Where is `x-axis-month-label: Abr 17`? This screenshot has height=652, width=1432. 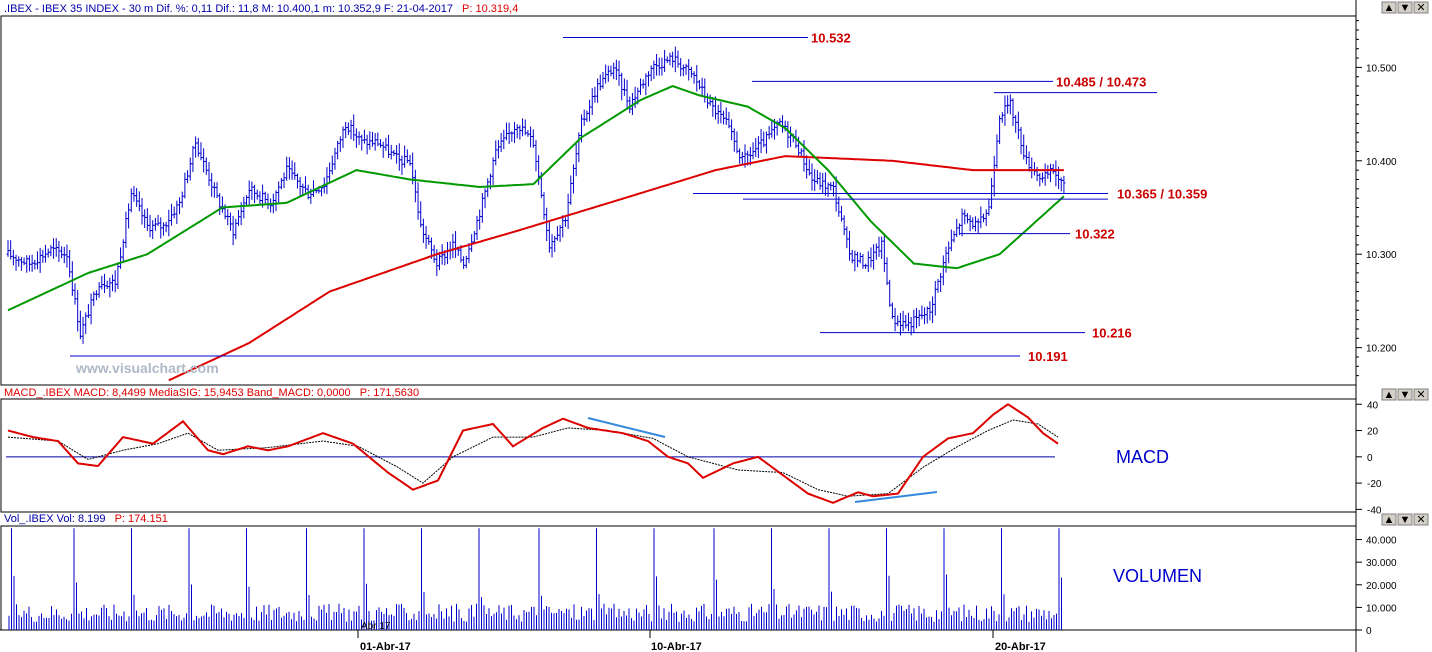 x-axis-month-label: Abr 17 is located at coordinates (376, 626).